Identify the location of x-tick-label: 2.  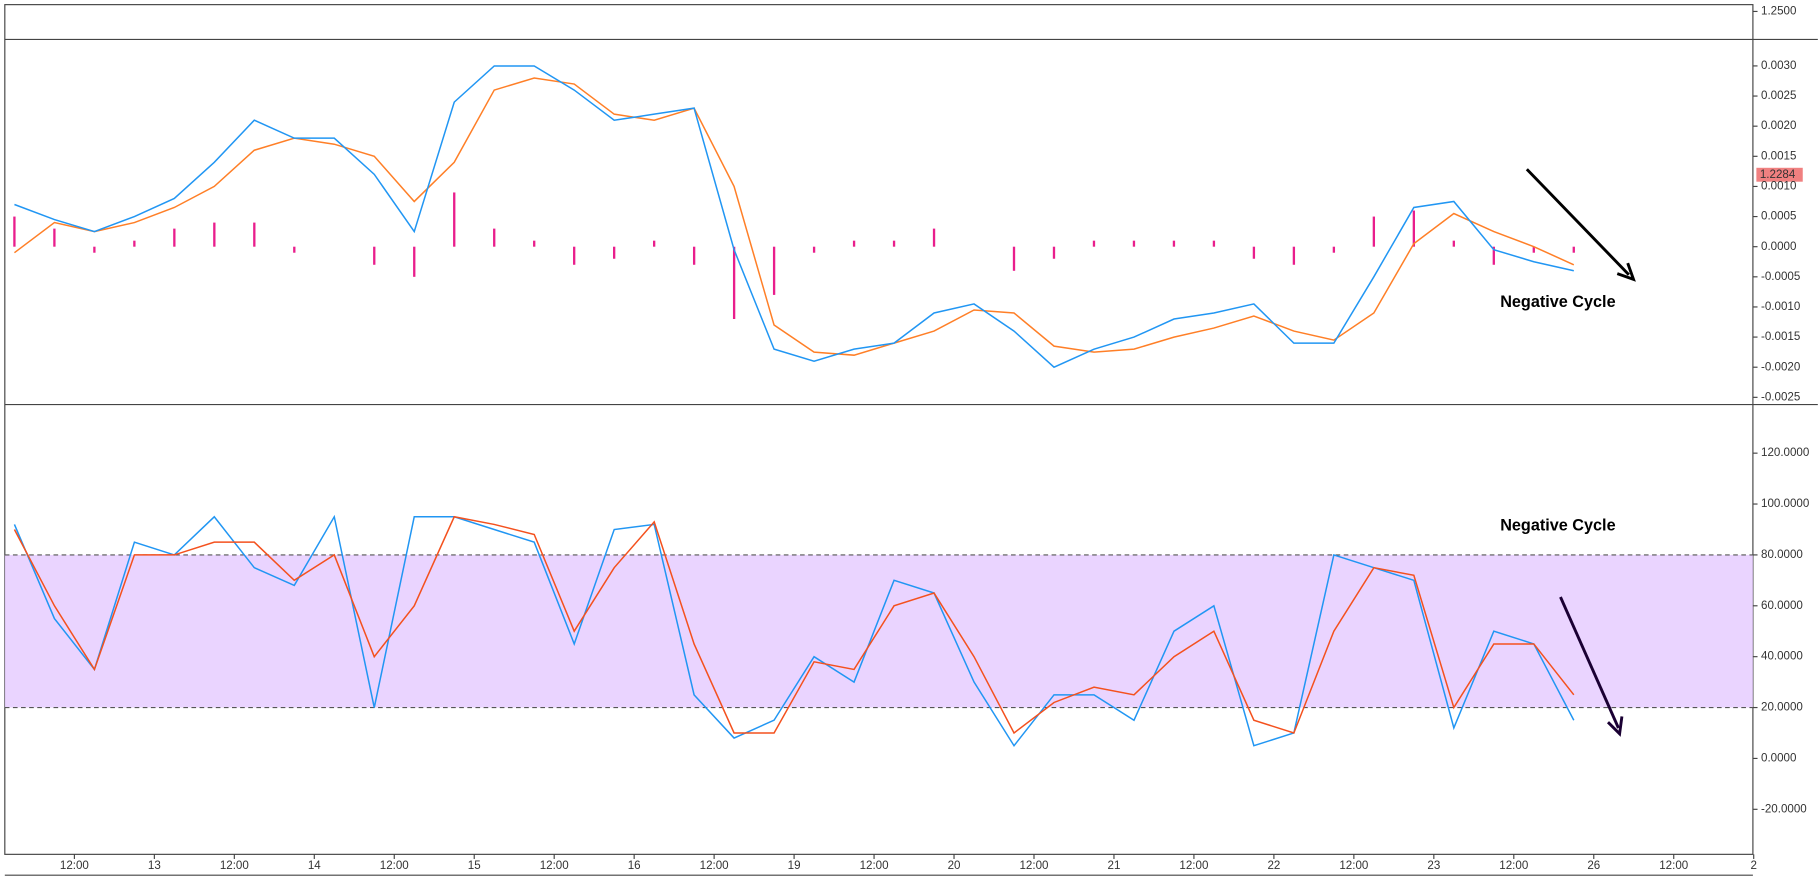
(1753, 866).